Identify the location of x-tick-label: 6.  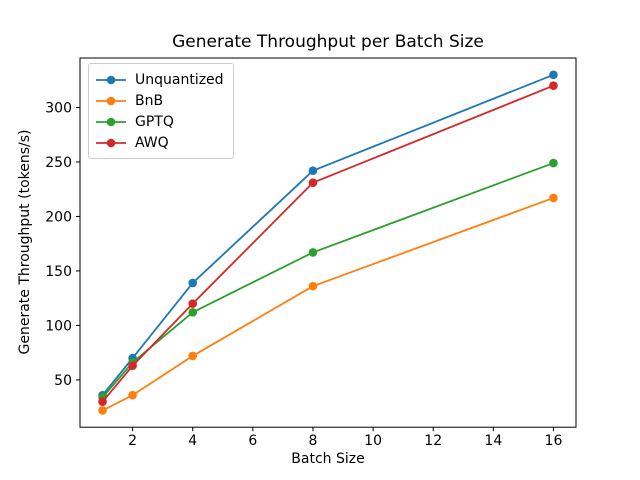
(252, 441).